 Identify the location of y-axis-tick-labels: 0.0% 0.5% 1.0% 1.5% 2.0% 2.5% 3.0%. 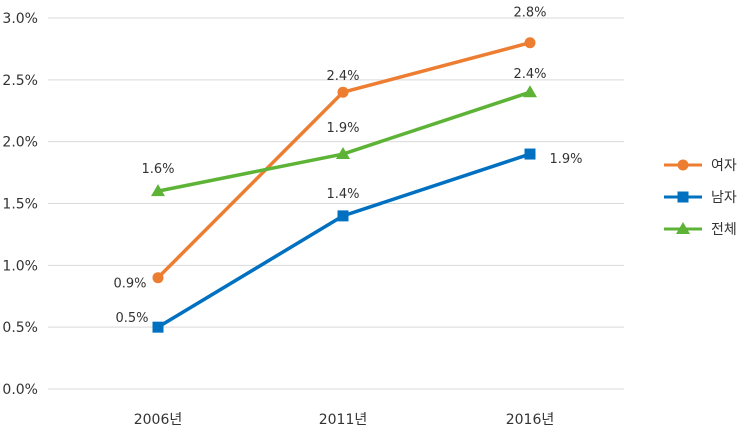
(20, 204).